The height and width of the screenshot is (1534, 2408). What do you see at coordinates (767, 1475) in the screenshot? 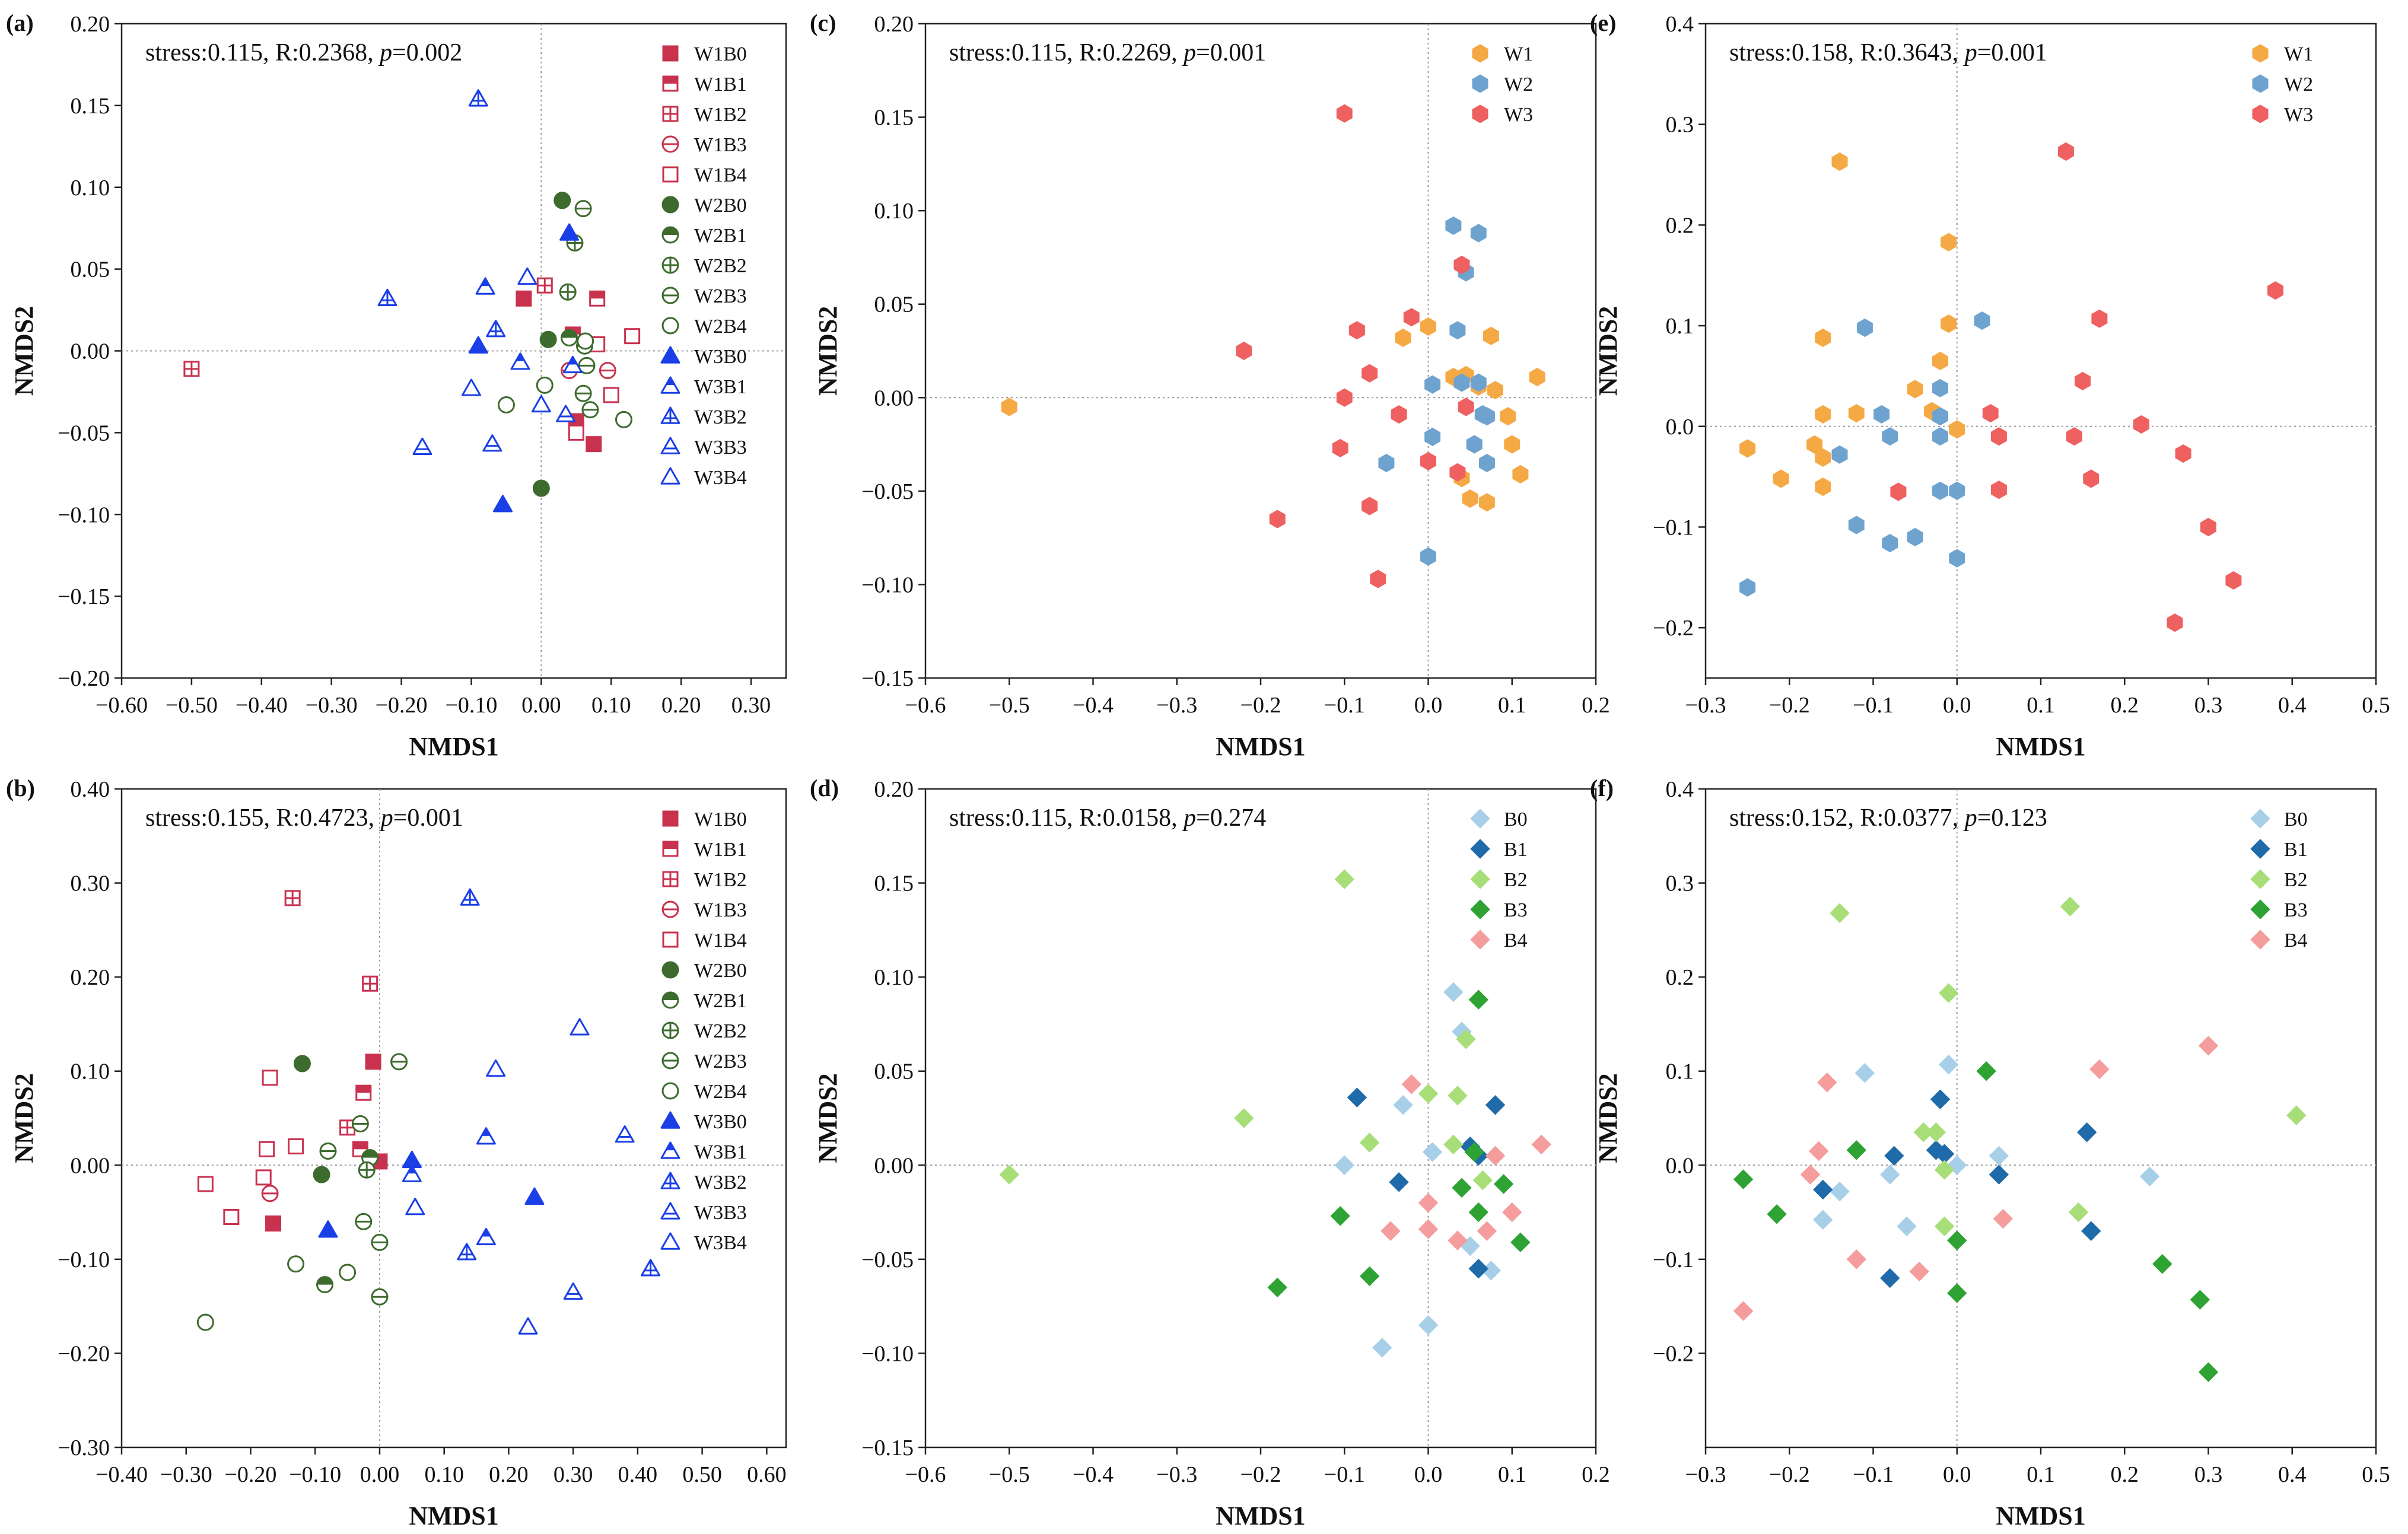
I see `x-tick-label: 0.60` at bounding box center [767, 1475].